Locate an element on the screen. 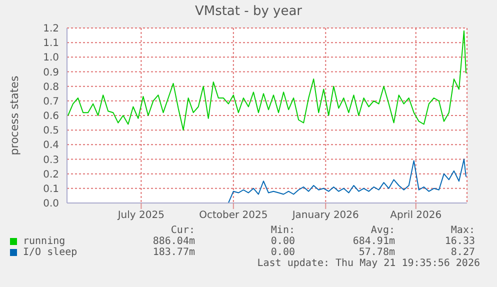 The image size is (497, 287). y-tick-label: 0.3 is located at coordinates (51, 160).